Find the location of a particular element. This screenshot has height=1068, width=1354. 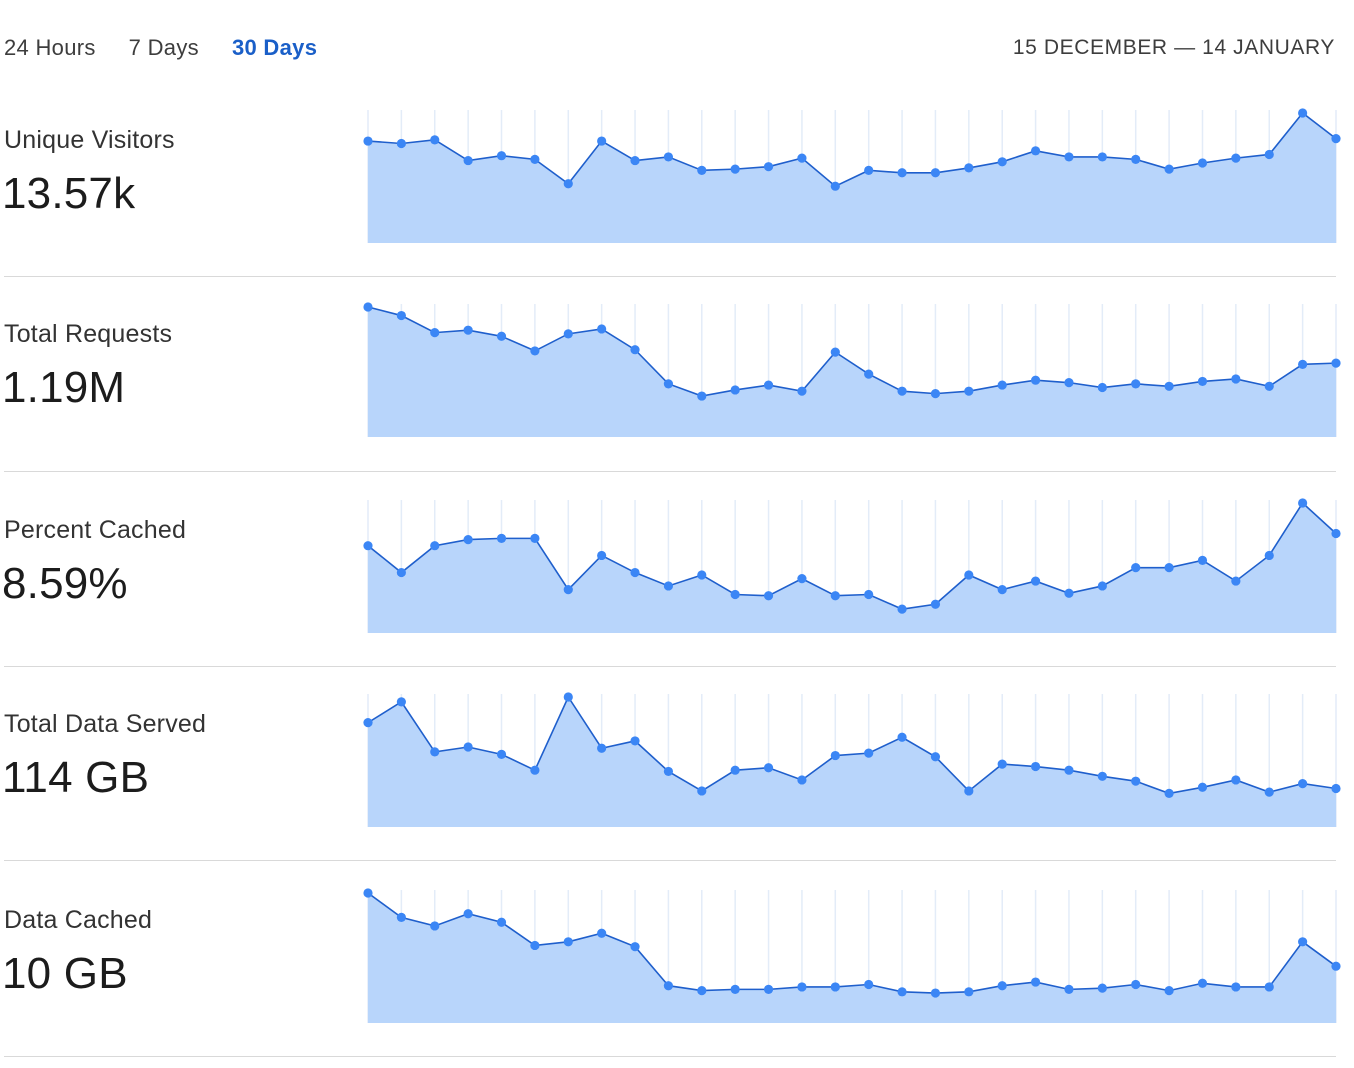

unique-visitors-chart is located at coordinates (852, 175).